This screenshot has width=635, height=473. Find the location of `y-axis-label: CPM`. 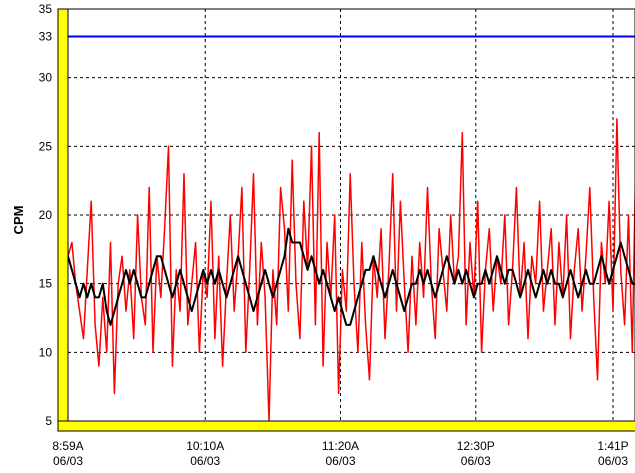

y-axis-label: CPM is located at coordinates (18, 220).